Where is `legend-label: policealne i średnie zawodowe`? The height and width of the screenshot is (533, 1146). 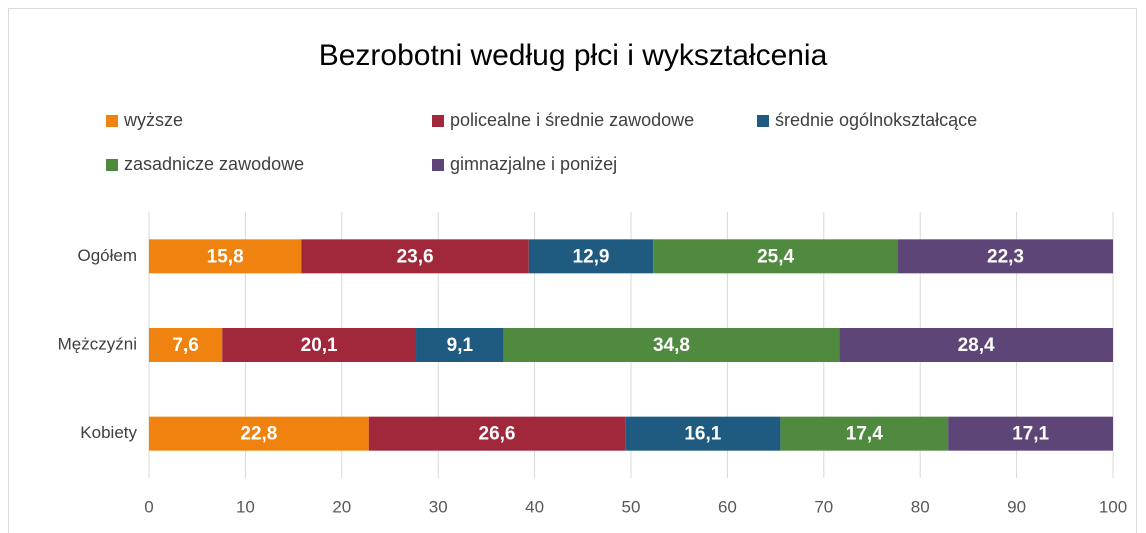
legend-label: policealne i średnie zawodowe is located at coordinates (572, 120).